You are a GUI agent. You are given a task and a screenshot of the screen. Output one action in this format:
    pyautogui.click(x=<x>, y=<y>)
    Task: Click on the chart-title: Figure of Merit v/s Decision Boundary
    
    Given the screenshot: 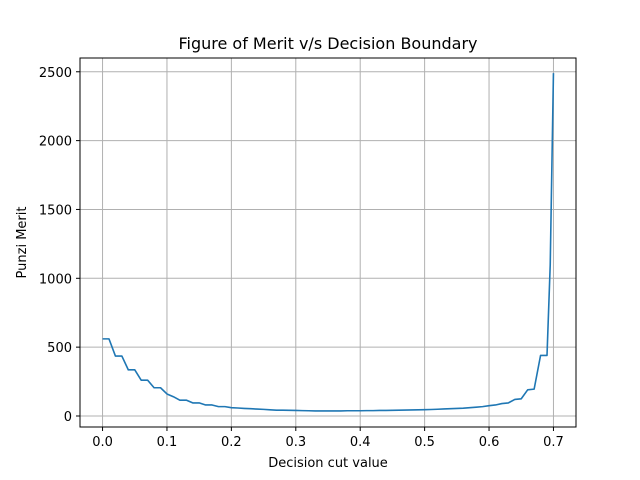 What is the action you would take?
    pyautogui.click(x=327, y=43)
    